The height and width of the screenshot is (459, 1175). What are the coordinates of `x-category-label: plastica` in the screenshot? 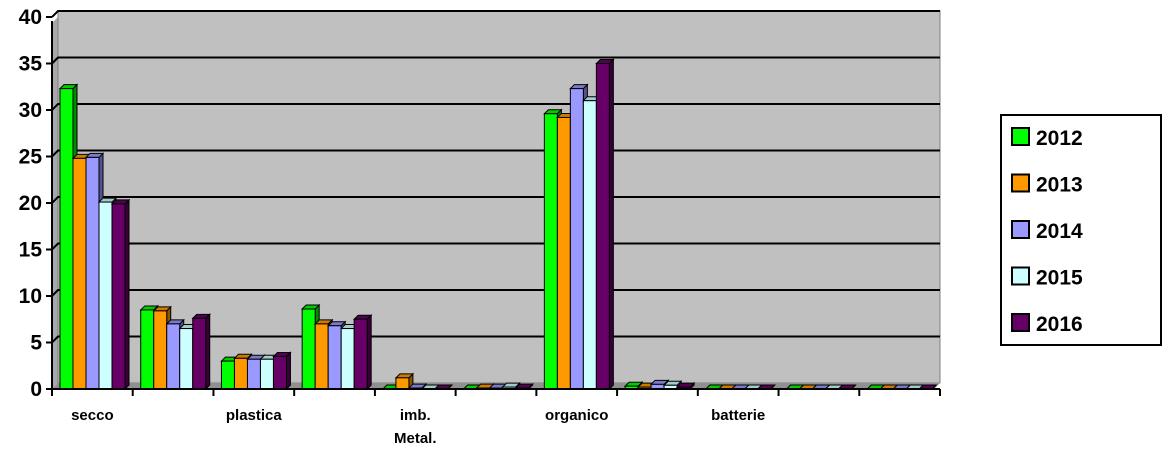 It's located at (254, 415).